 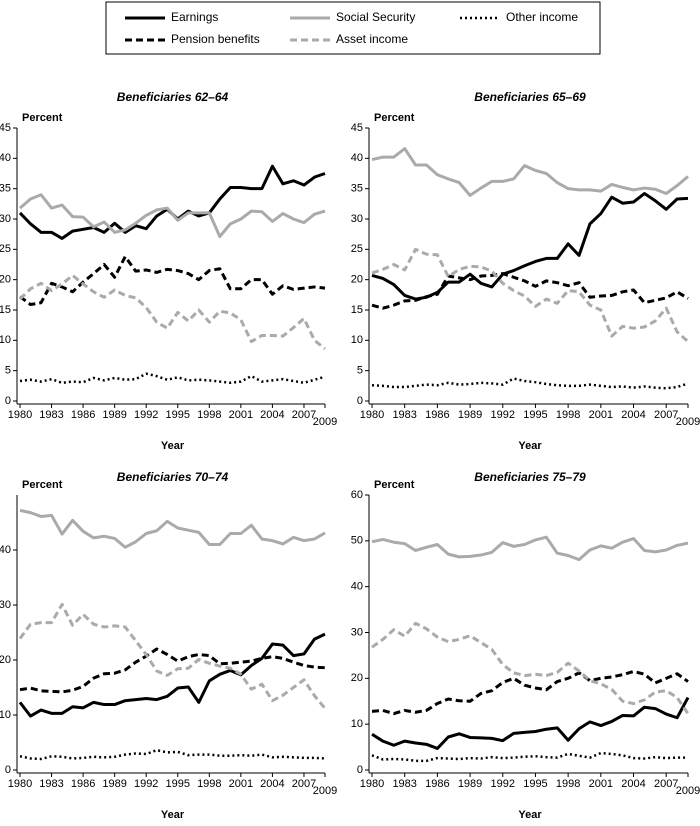 I want to click on legend-label: Pension benefits, so click(x=215, y=39).